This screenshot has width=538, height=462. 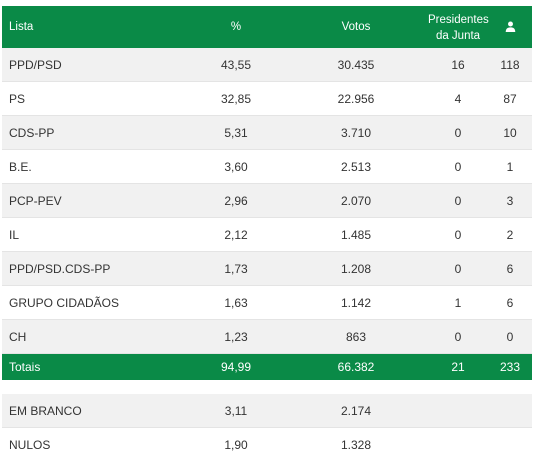 I want to click on table-row: PPD/PSD.CDS-PP 1,73 1.208 0 6, so click(x=267, y=269).